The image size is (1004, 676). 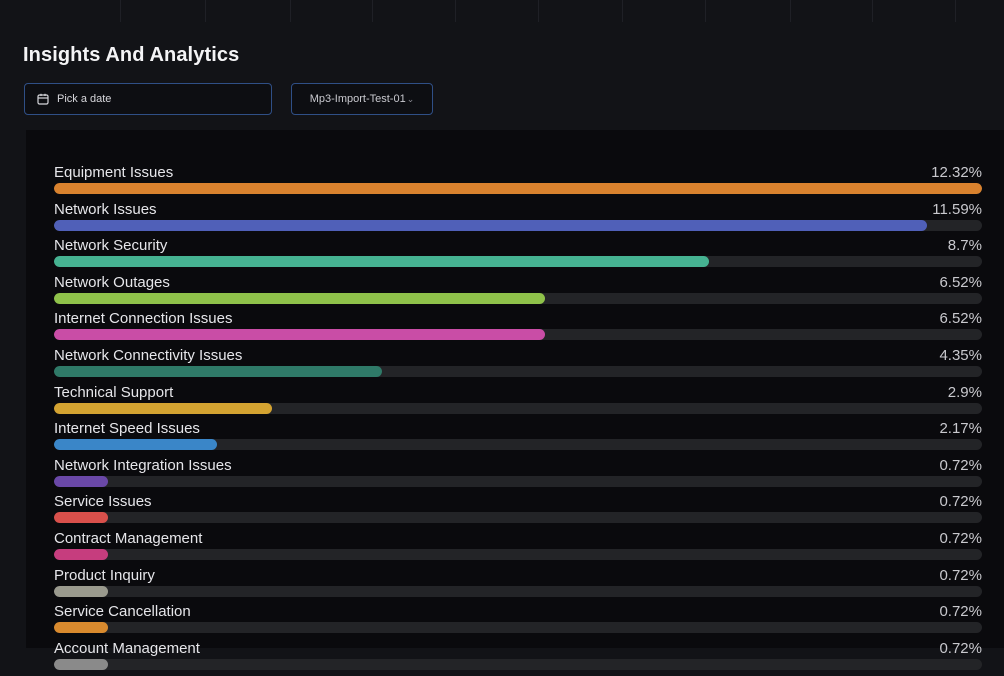 What do you see at coordinates (111, 246) in the screenshot?
I see `bar-label: Network Security` at bounding box center [111, 246].